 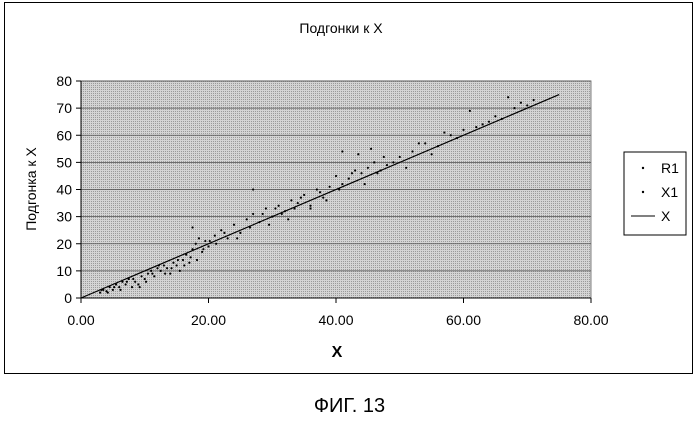 I want to click on chart-title: Подгонки к X, so click(x=341, y=28).